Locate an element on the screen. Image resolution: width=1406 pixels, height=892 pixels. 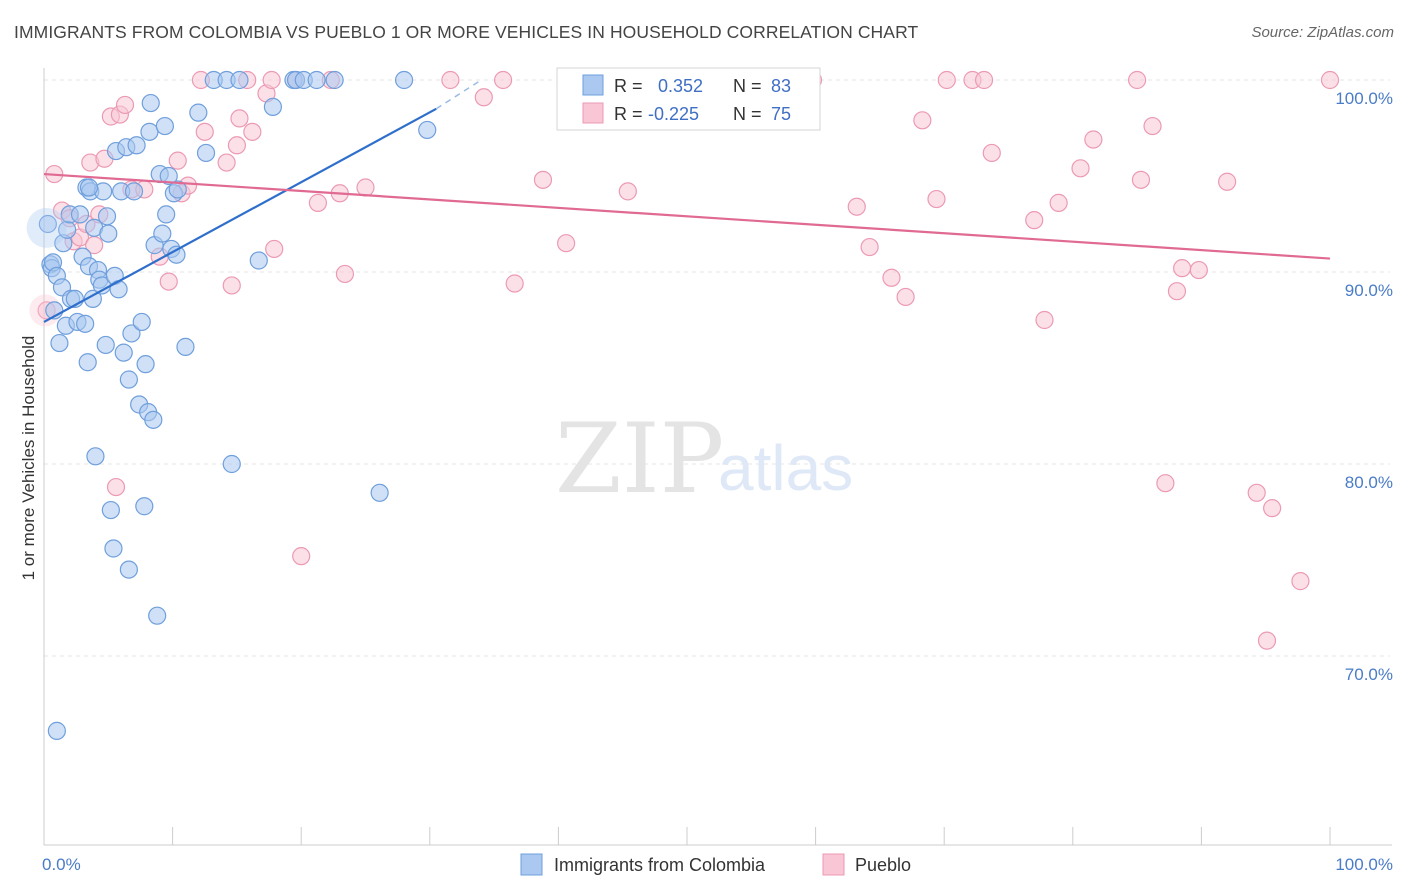
watermark: ZIP atlas is located at coordinates (704, 459).